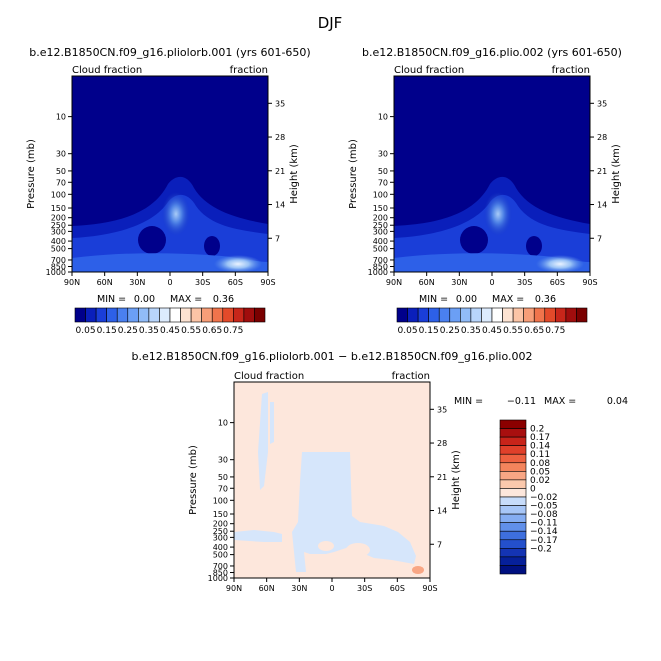  Describe the element at coordinates (220, 537) in the screenshot. I see `panel-3-y-tick-label: 300` at that location.